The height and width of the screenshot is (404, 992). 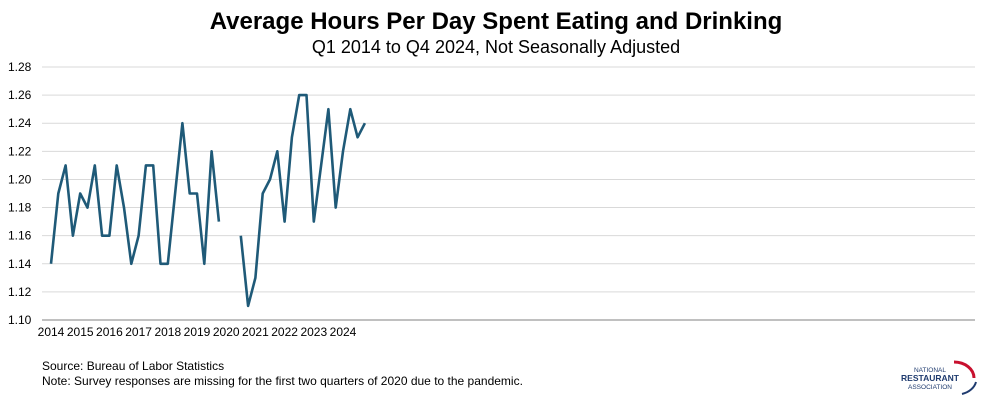 What do you see at coordinates (226, 332) in the screenshot?
I see `x-tick-label: 2020` at bounding box center [226, 332].